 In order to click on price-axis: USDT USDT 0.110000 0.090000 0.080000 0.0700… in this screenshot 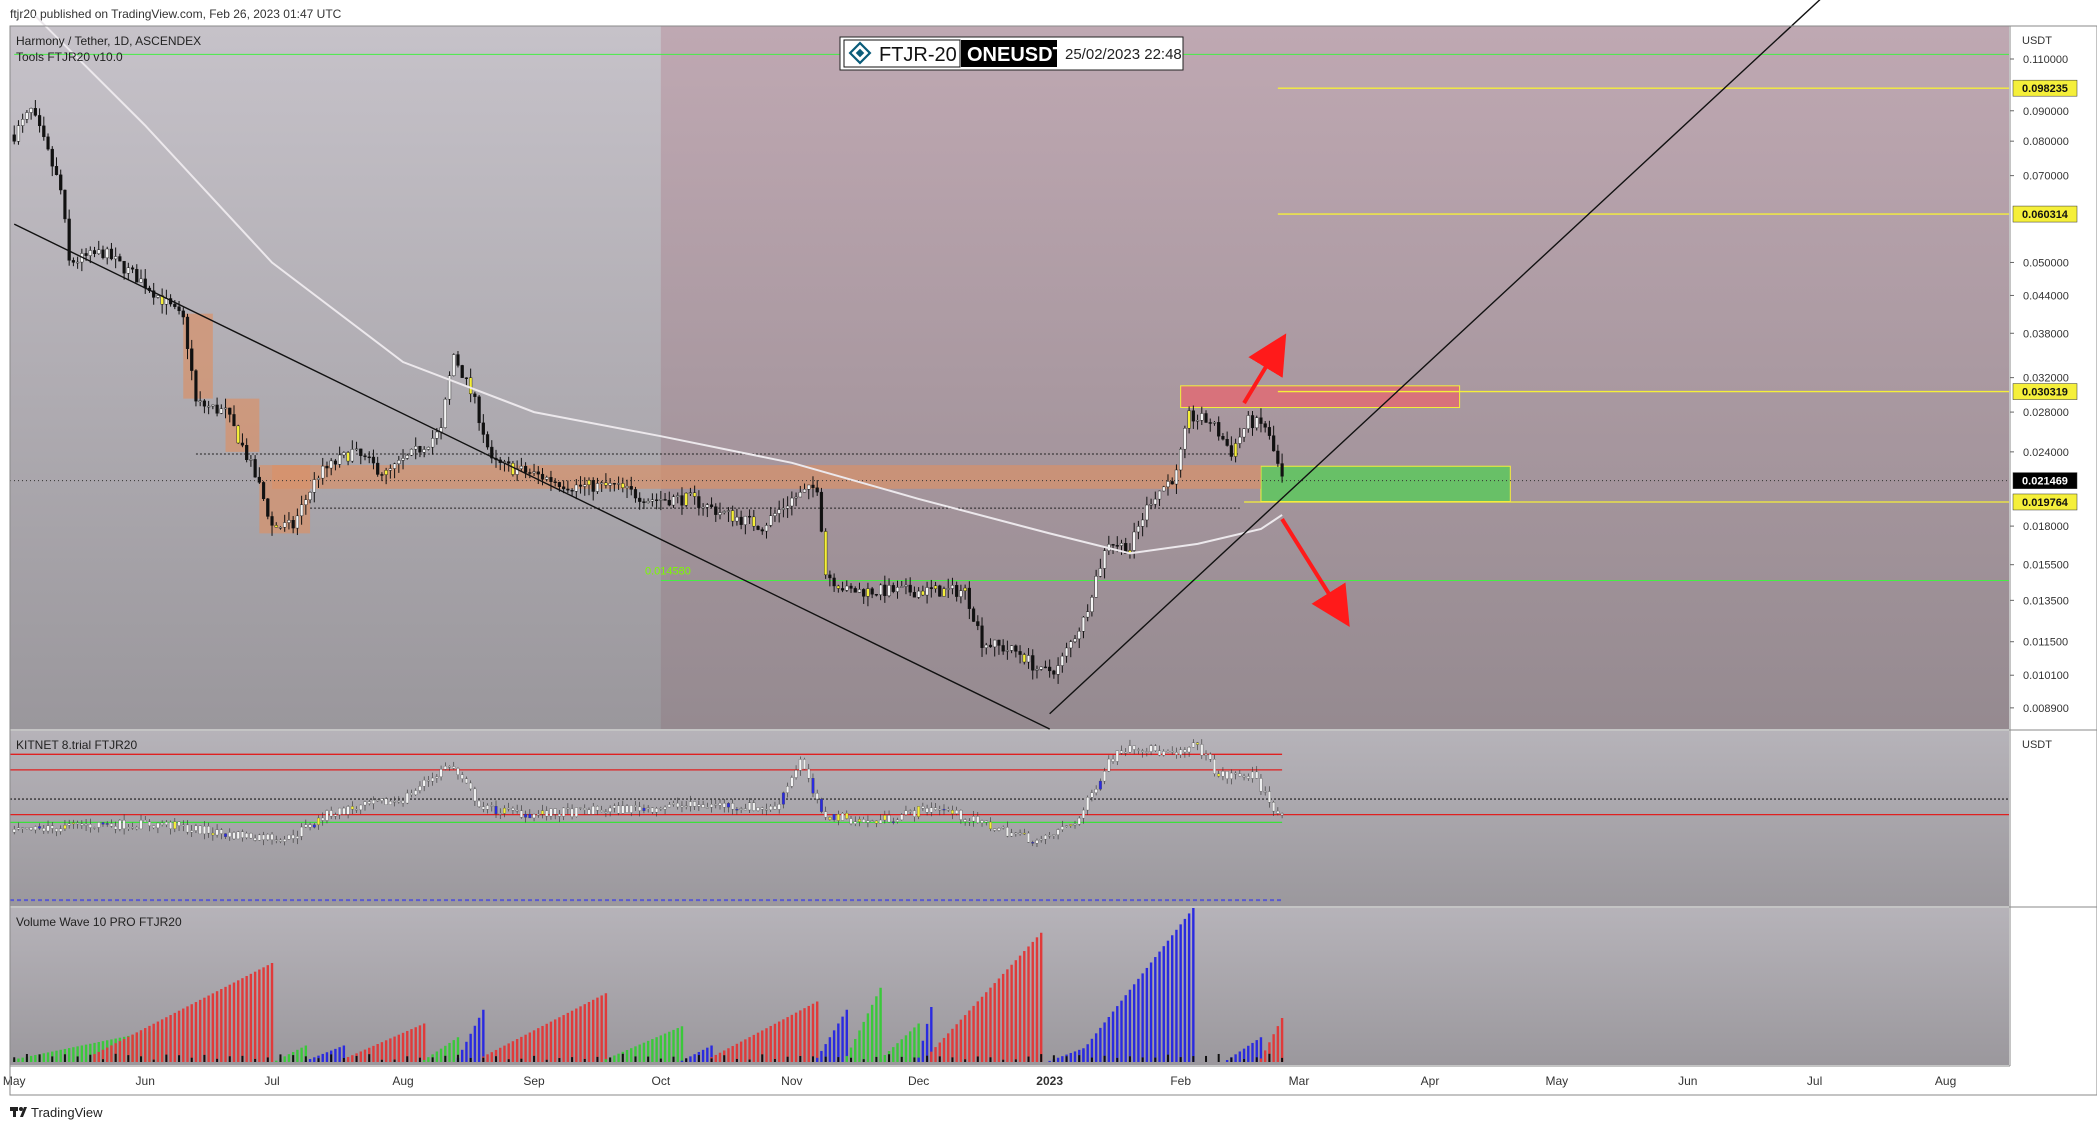, I will do `click(2053, 560)`.